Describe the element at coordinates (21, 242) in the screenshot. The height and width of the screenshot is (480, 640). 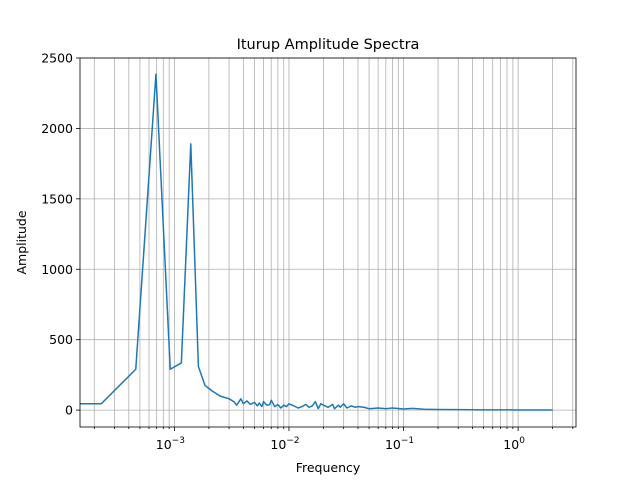
I see `y-axis-label: Amplitude` at that location.